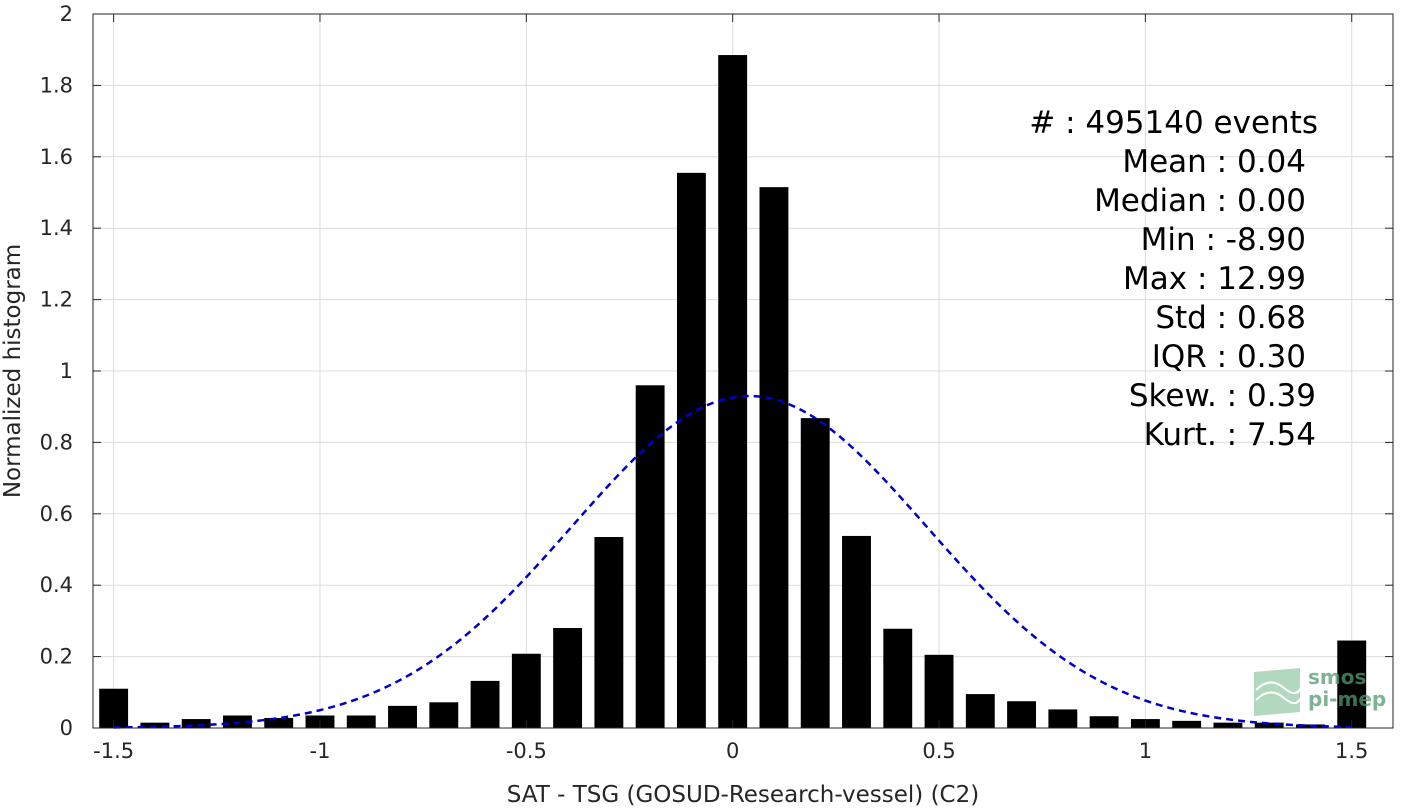 The height and width of the screenshot is (809, 1408). What do you see at coordinates (1337, 677) in the screenshot?
I see `logo-line1: smos` at bounding box center [1337, 677].